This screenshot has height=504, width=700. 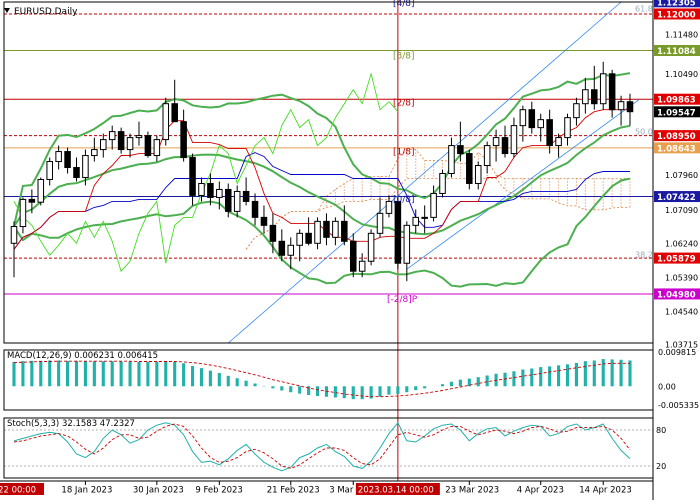 What do you see at coordinates (404, 200) in the screenshot?
I see `murrey-level-label: [0/8]` at bounding box center [404, 200].